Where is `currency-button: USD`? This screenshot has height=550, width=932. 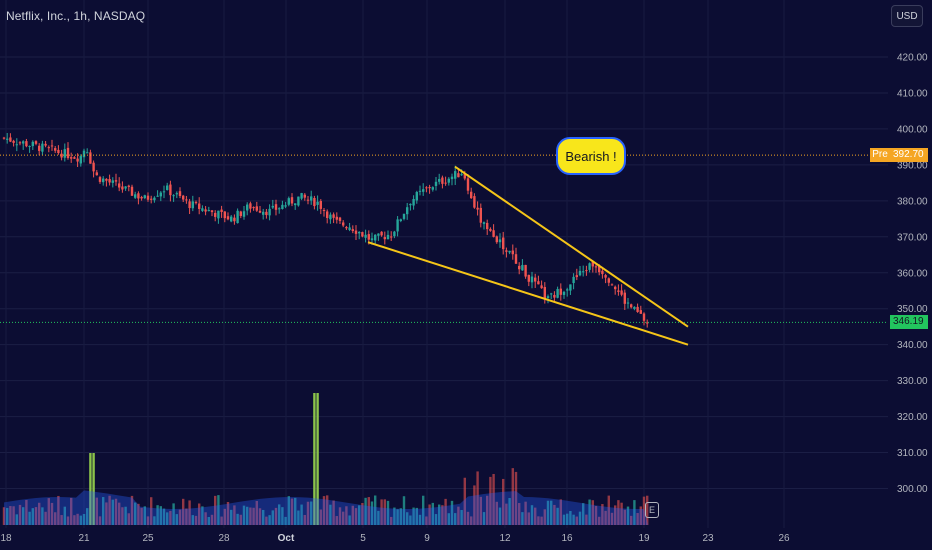
currency-button: USD is located at coordinates (907, 16).